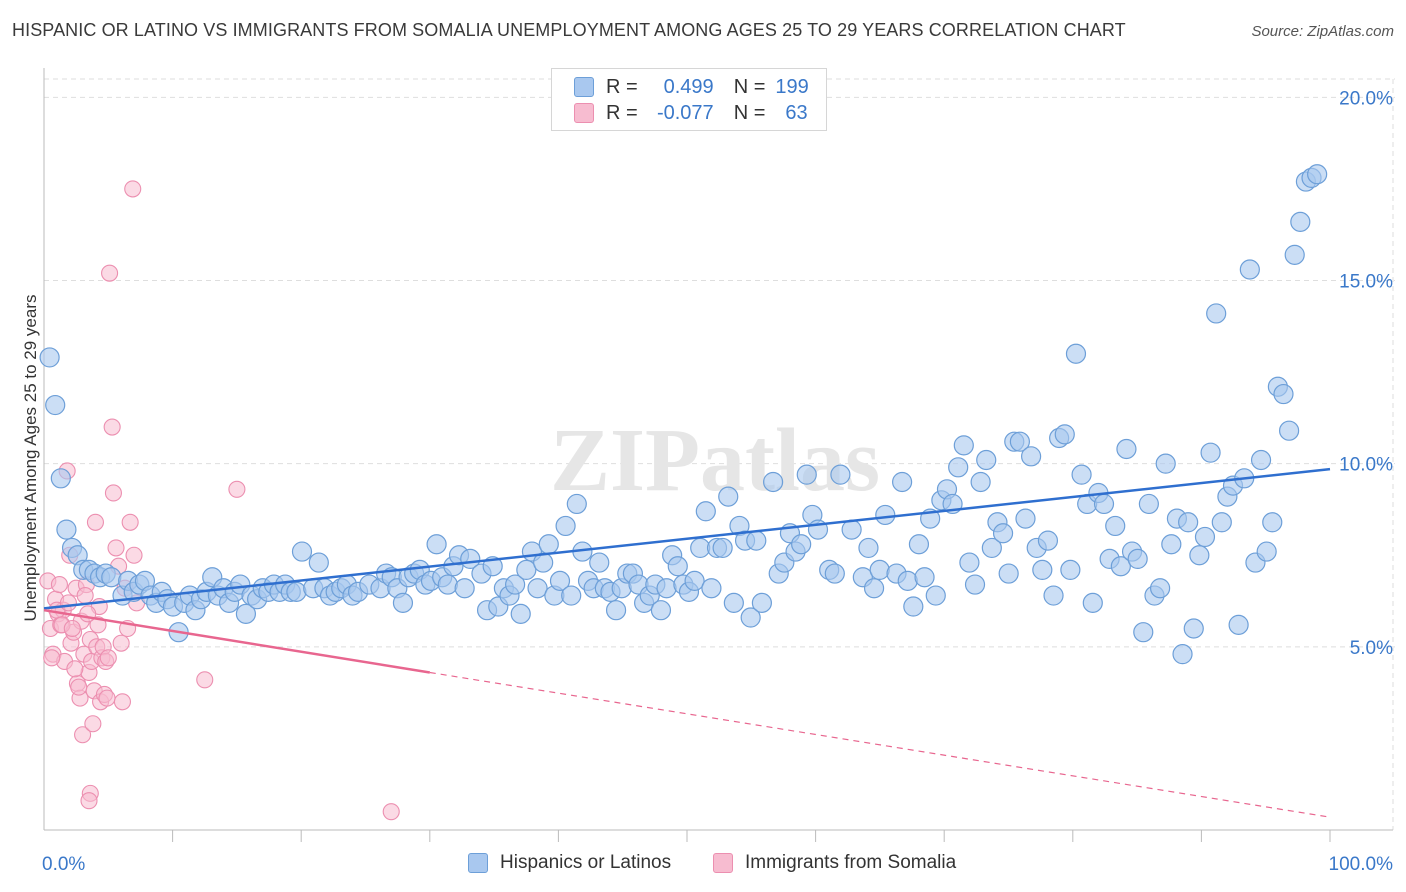  Describe the element at coordinates (689, 99) in the screenshot. I see `stats-legend: R = 0.499 N = 199 R = -0.077 N = 63` at that location.